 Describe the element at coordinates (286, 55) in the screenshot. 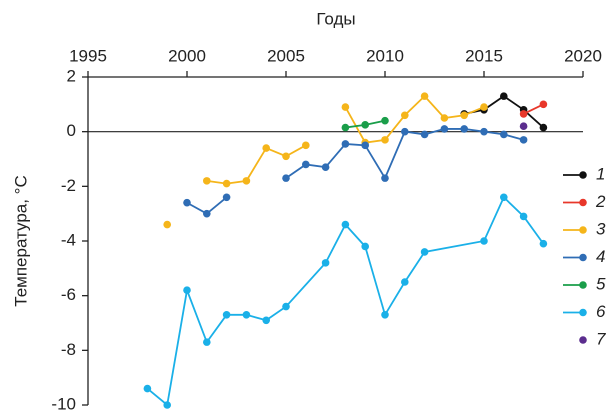

I see `x-tick-label: 2005` at that location.